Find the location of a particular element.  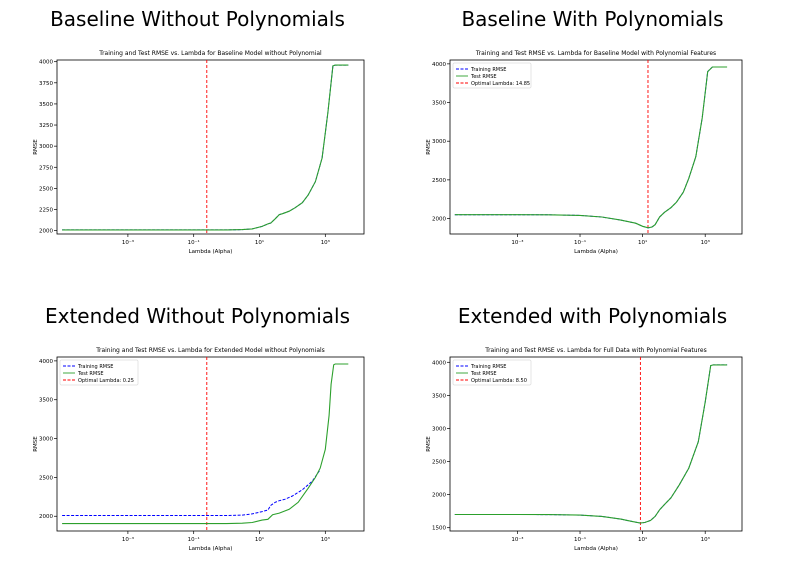

y-tick-label: 2750 is located at coordinates (46, 168).